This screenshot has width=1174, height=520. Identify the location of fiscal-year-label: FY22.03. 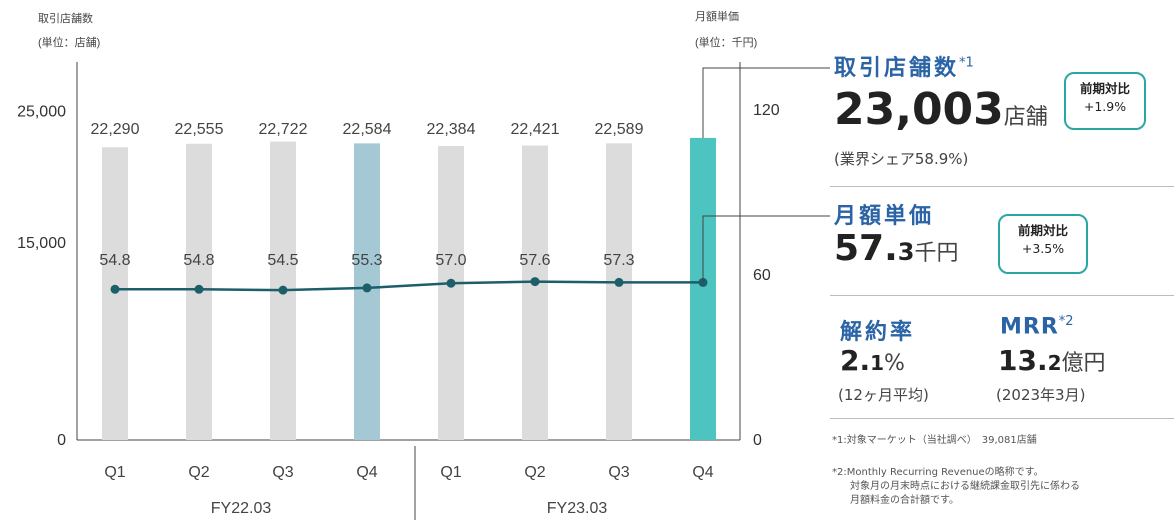
(241, 508).